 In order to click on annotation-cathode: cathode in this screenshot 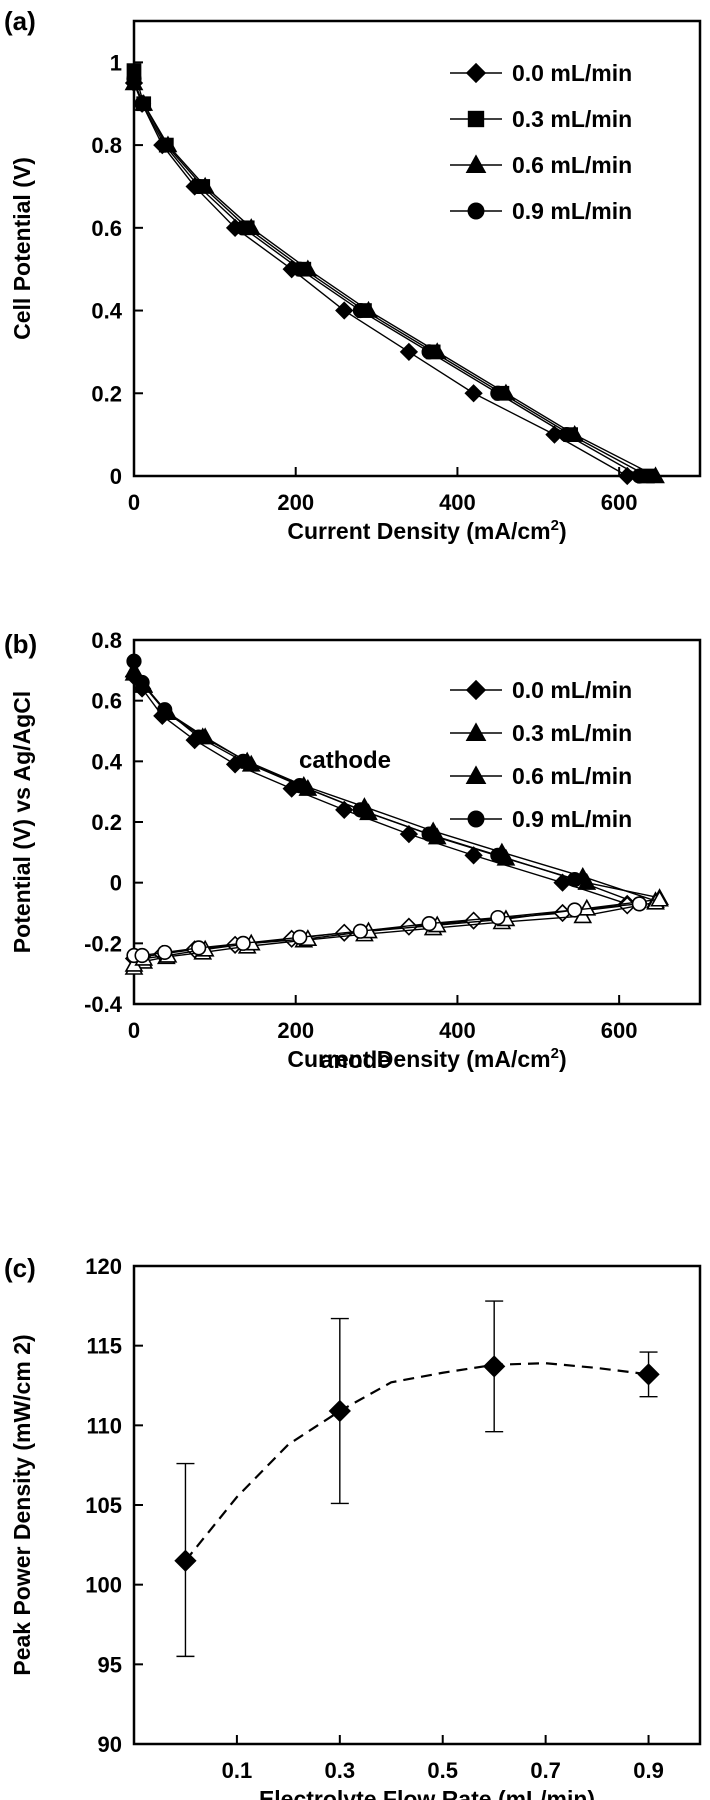, I will do `click(345, 760)`.